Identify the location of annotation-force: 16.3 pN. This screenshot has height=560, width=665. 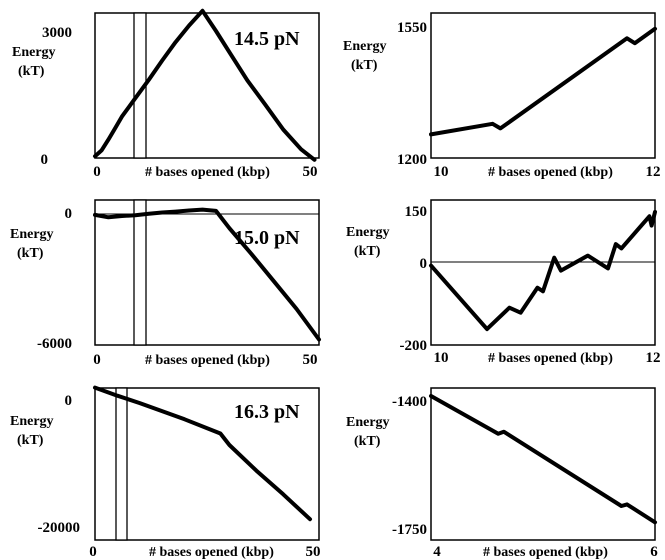
(267, 412).